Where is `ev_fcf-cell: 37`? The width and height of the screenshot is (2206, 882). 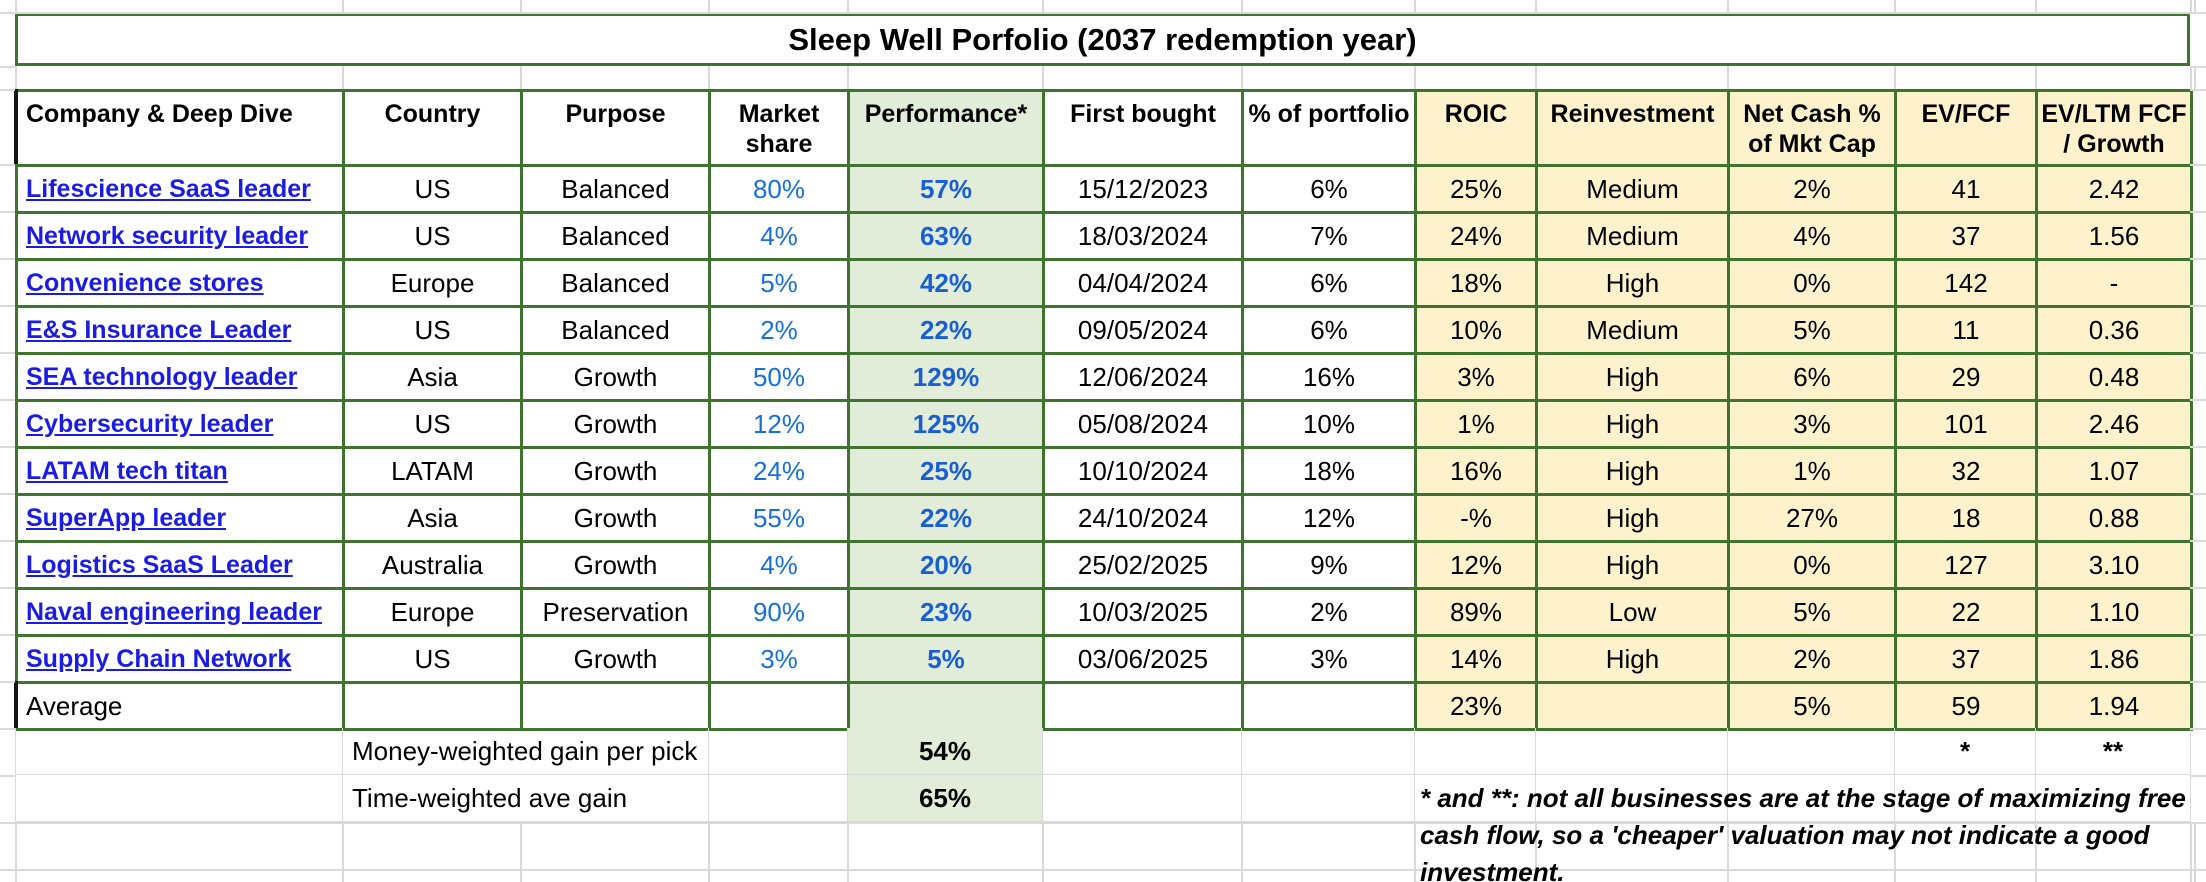
ev_fcf-cell: 37 is located at coordinates (1967, 660).